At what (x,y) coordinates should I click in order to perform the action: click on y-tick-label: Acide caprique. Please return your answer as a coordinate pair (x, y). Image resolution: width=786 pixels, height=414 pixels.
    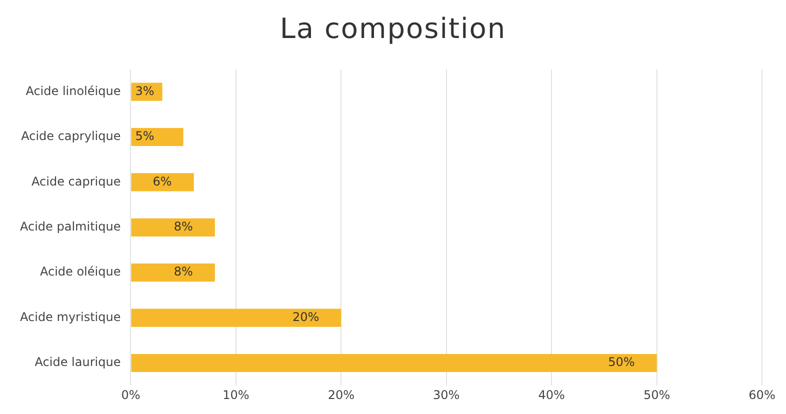
    Looking at the image, I should click on (76, 181).